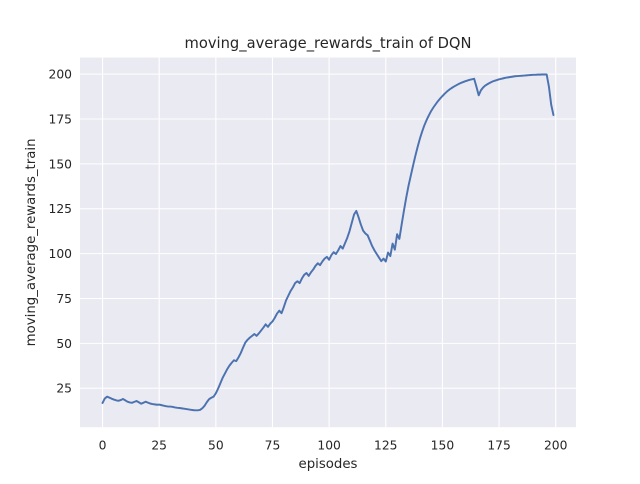  What do you see at coordinates (442, 446) in the screenshot?
I see `x-tick-label: 150` at bounding box center [442, 446].